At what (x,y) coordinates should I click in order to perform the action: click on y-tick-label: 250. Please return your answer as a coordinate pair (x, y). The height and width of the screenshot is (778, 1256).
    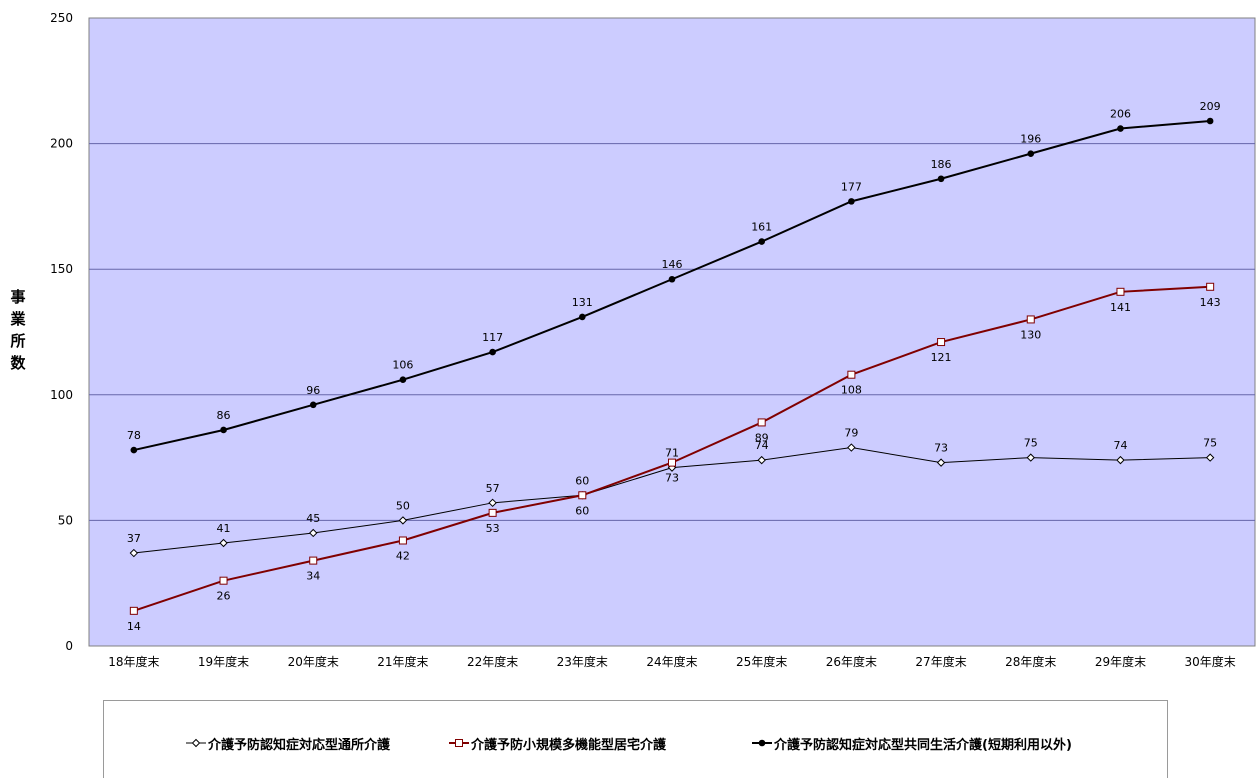
    Looking at the image, I should click on (61, 18).